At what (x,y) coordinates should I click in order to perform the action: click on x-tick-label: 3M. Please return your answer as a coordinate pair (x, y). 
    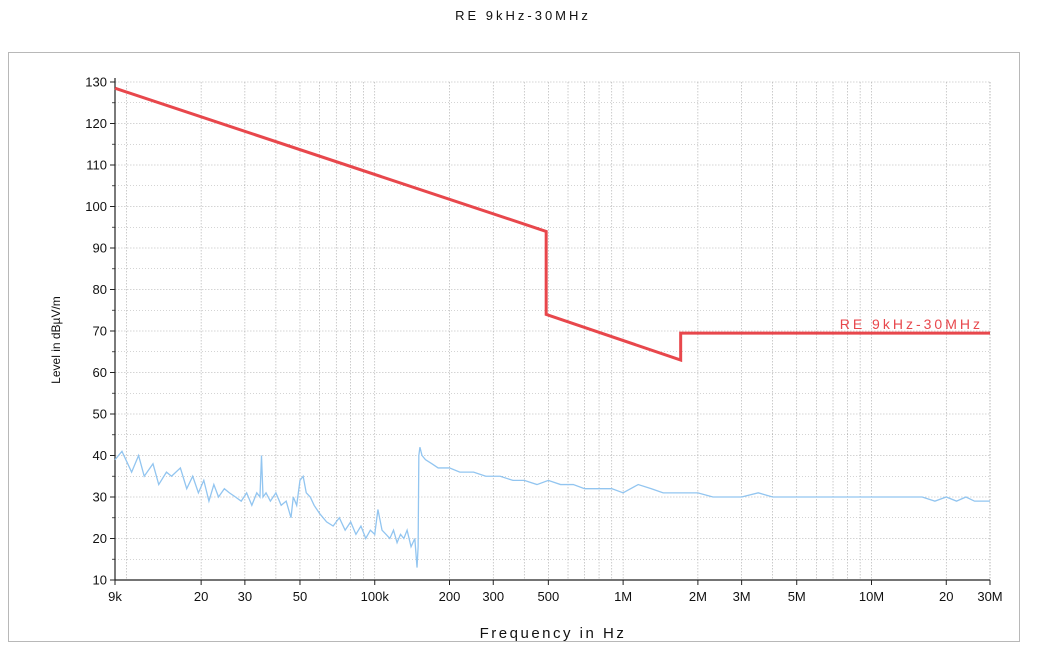
    Looking at the image, I should click on (742, 596).